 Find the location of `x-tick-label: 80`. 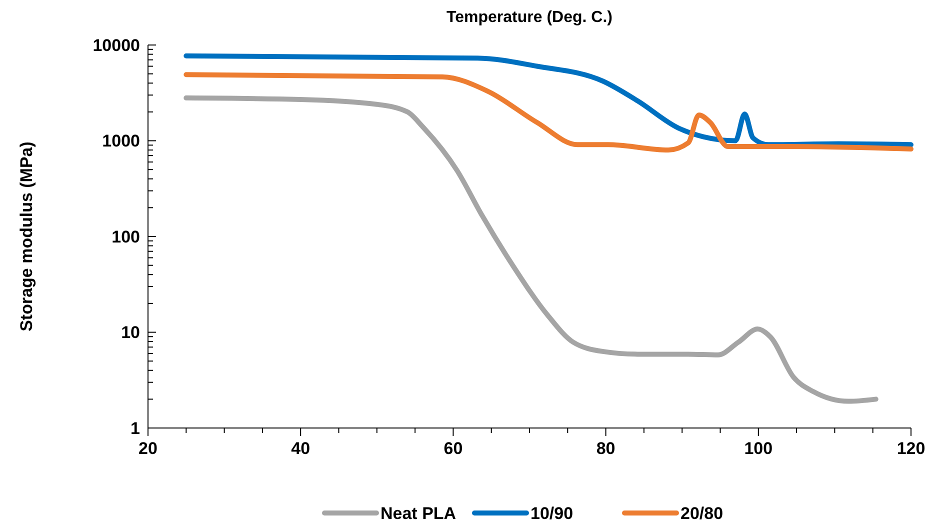

x-tick-label: 80 is located at coordinates (606, 448).